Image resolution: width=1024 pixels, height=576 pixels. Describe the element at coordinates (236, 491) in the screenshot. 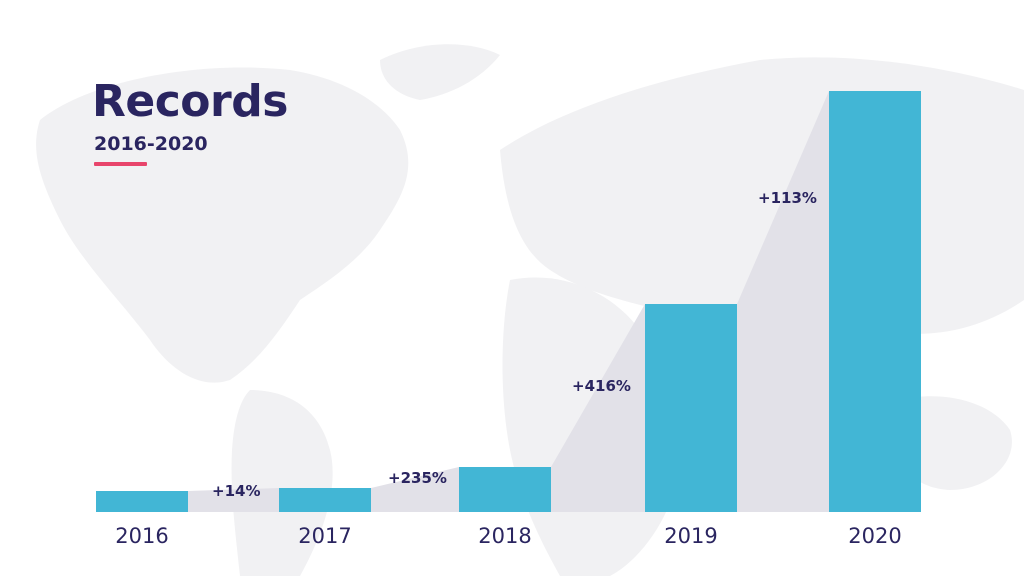

I see `growth-label: +14%` at that location.